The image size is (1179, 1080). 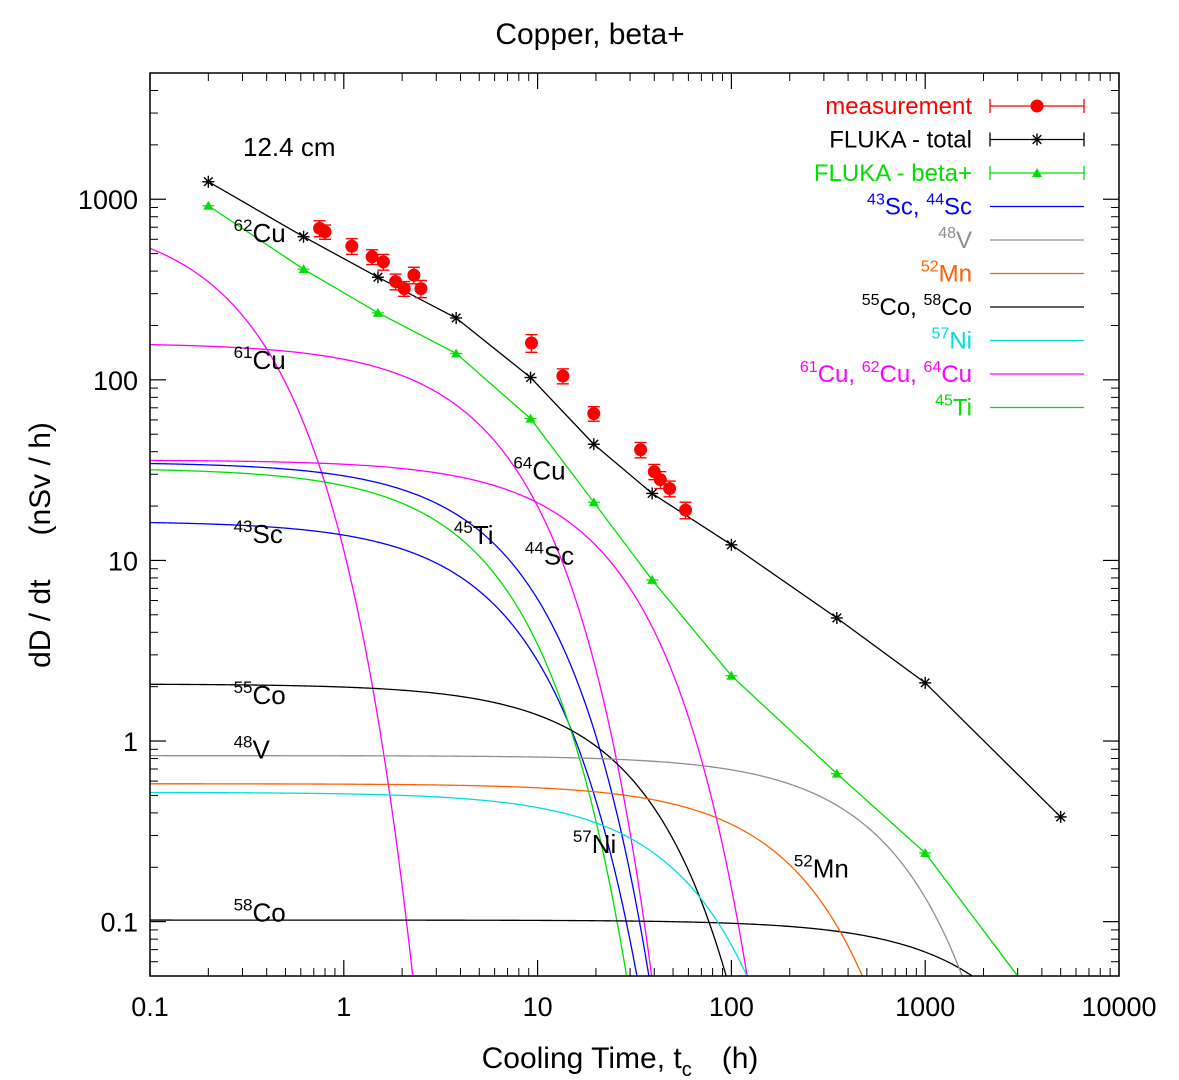 What do you see at coordinates (539, 470) in the screenshot?
I see `curve-label-64Cu: 64Cu` at bounding box center [539, 470].